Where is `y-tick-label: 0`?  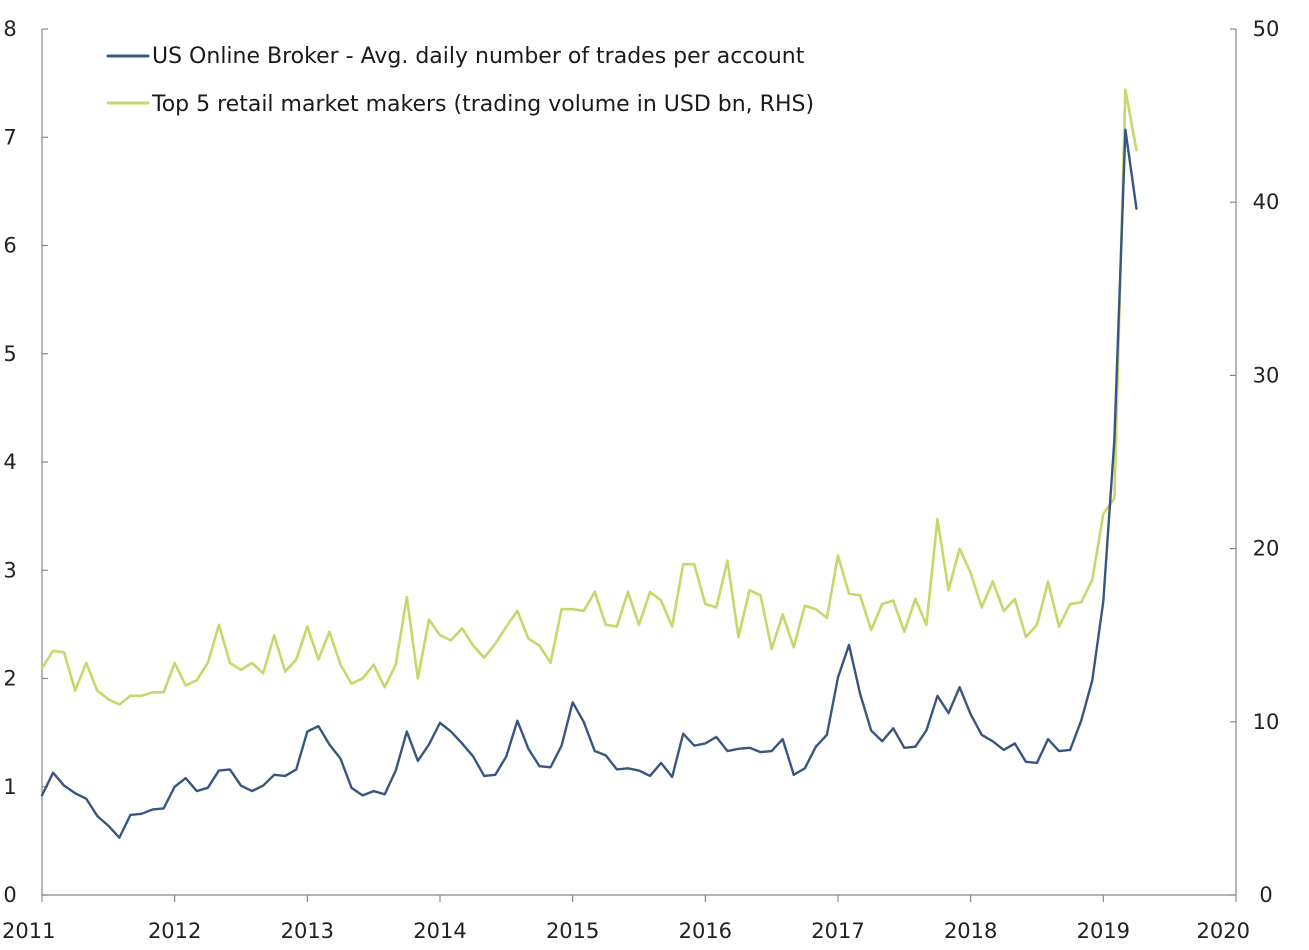
y-tick-label: 0 is located at coordinates (9, 895).